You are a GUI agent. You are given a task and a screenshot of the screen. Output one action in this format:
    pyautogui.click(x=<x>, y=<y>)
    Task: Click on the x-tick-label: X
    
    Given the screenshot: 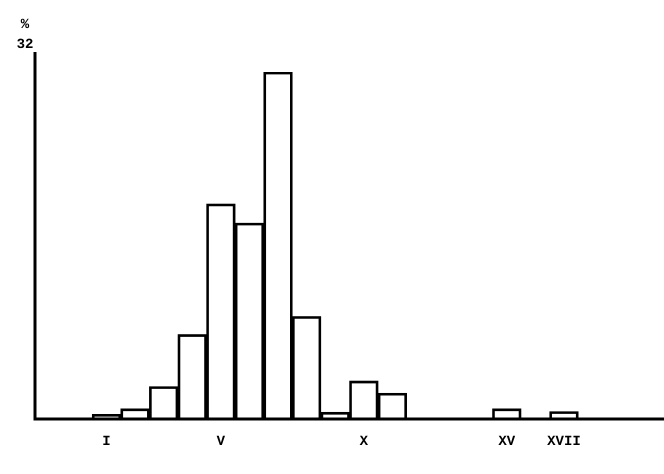 What is the action you would take?
    pyautogui.click(x=364, y=442)
    